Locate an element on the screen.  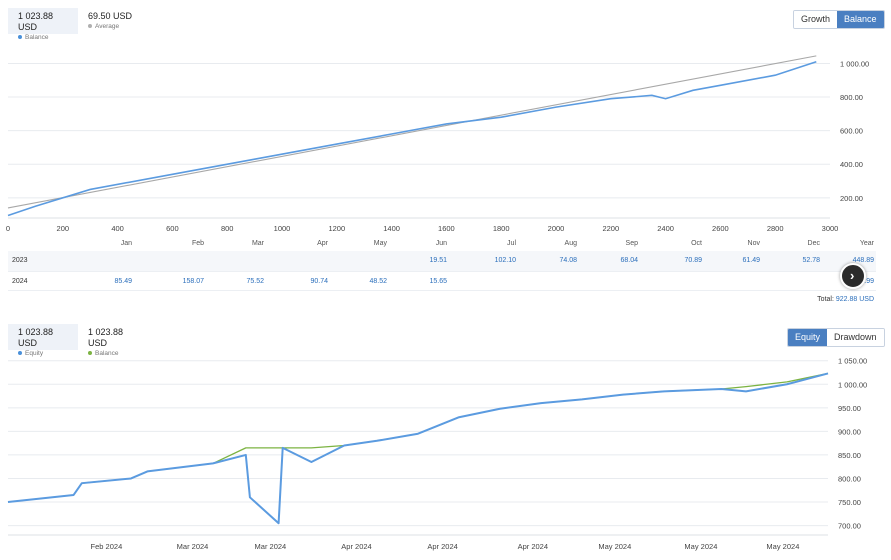
equity-dot-icon is located at coordinates (20, 353).